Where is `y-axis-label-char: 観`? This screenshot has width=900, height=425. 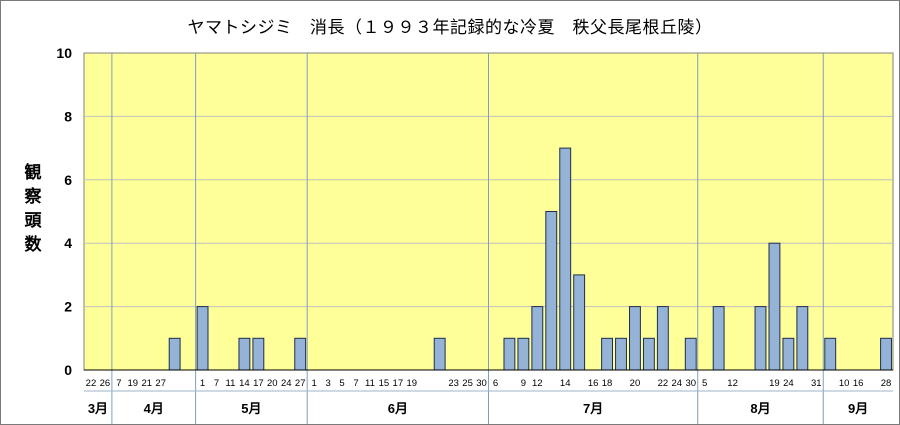 y-axis-label-char: 観 is located at coordinates (33, 173).